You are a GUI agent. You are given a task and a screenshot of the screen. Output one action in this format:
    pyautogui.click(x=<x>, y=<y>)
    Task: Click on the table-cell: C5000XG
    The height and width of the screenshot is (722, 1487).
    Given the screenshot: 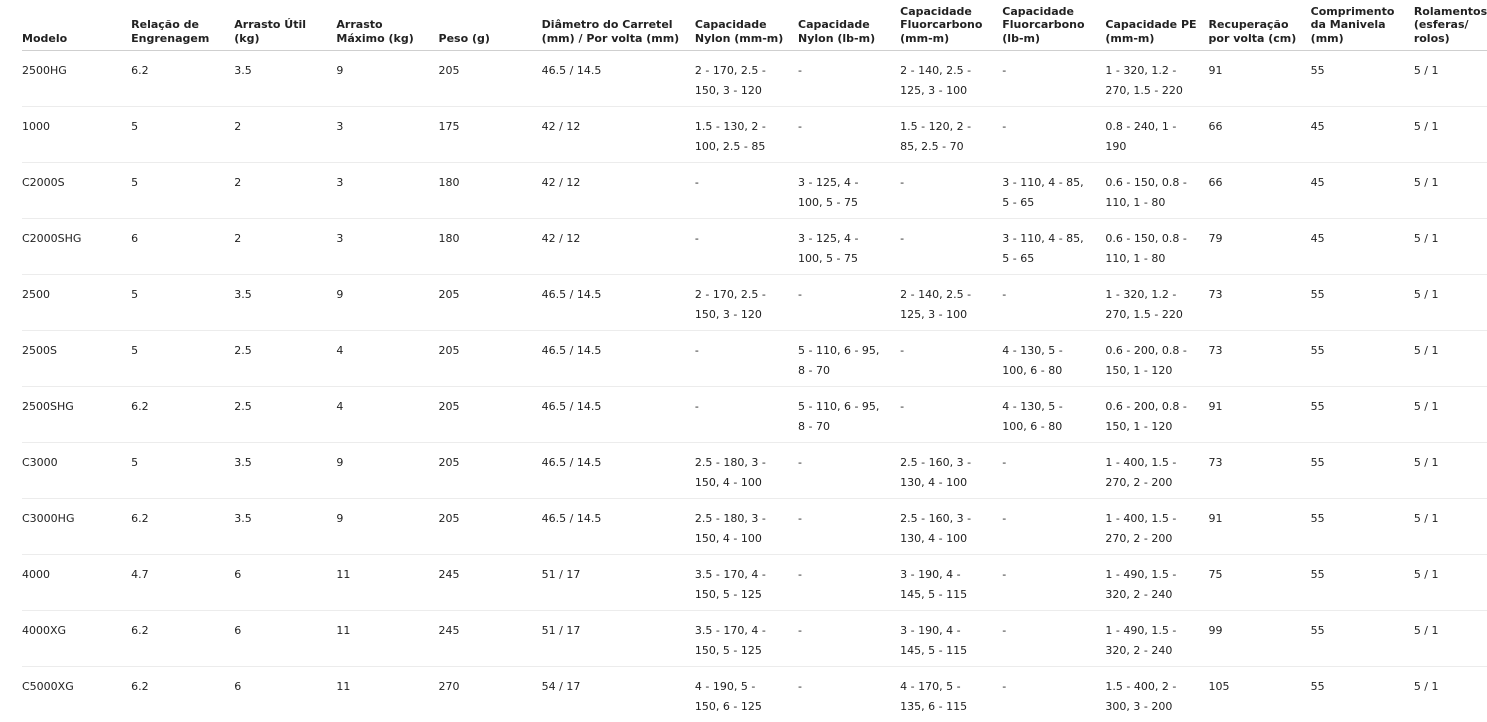 What is the action you would take?
    pyautogui.click(x=76, y=694)
    